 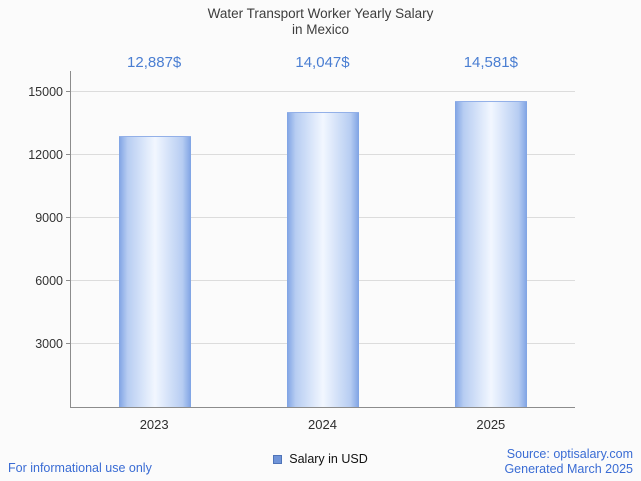 I want to click on bar-value-label-2023: 12,887$, so click(x=154, y=62).